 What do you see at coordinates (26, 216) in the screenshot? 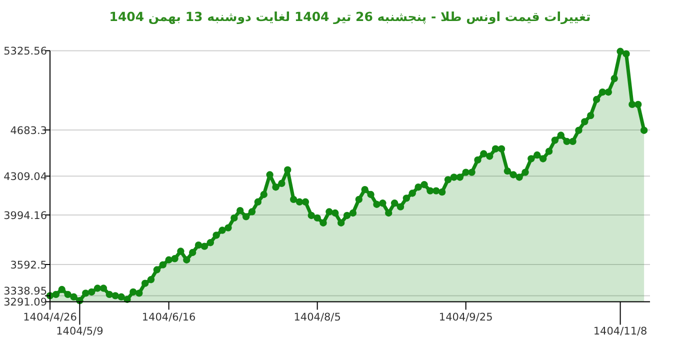
I see `y-tick-label: 3994.16` at bounding box center [26, 216].